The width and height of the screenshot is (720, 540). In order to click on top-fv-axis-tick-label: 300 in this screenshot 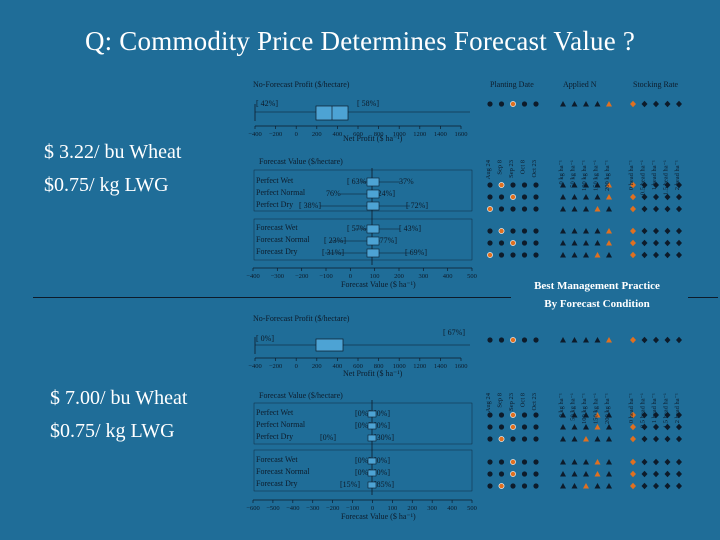, I will do `click(423, 276)`.